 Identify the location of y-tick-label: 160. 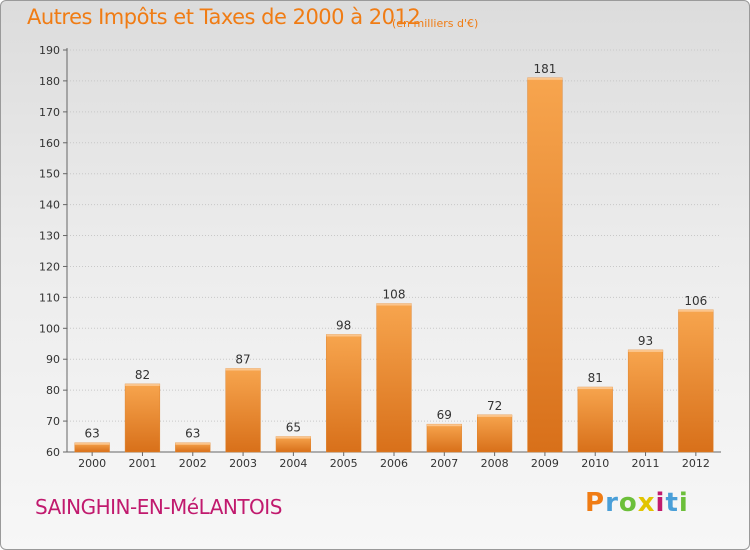
(49, 143).